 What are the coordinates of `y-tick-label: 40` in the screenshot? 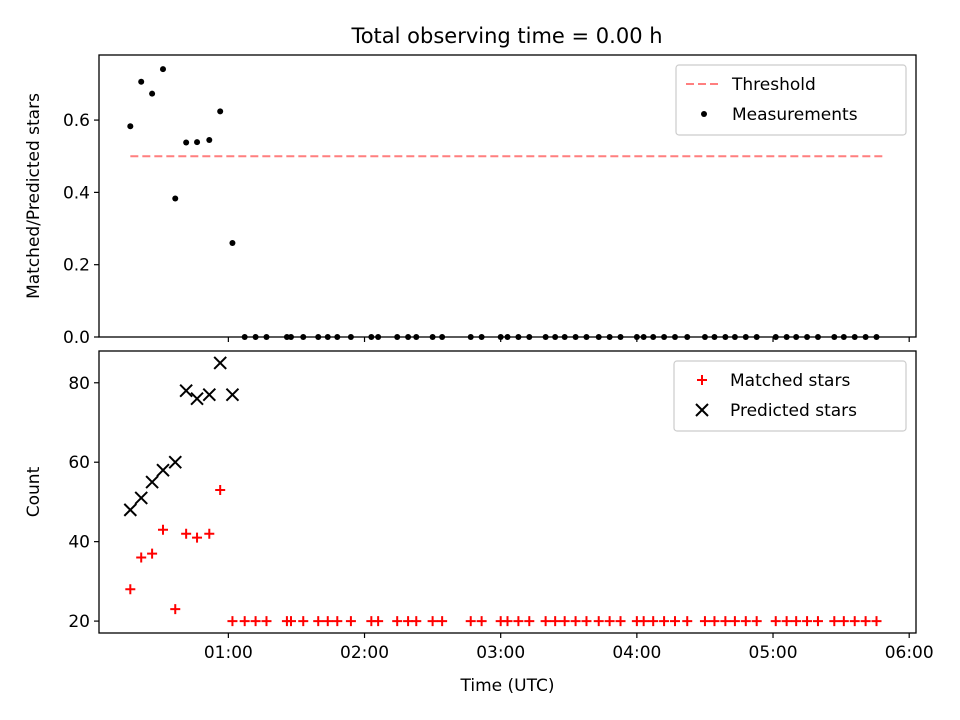 It's located at (79, 543).